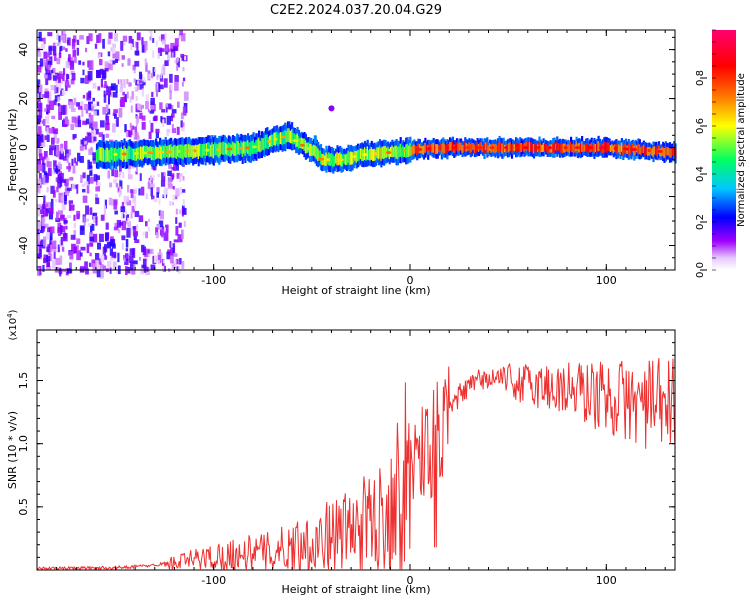  Describe the element at coordinates (12, 150) in the screenshot. I see `spectrogram-ylabel: Frequency (Hz)` at that location.